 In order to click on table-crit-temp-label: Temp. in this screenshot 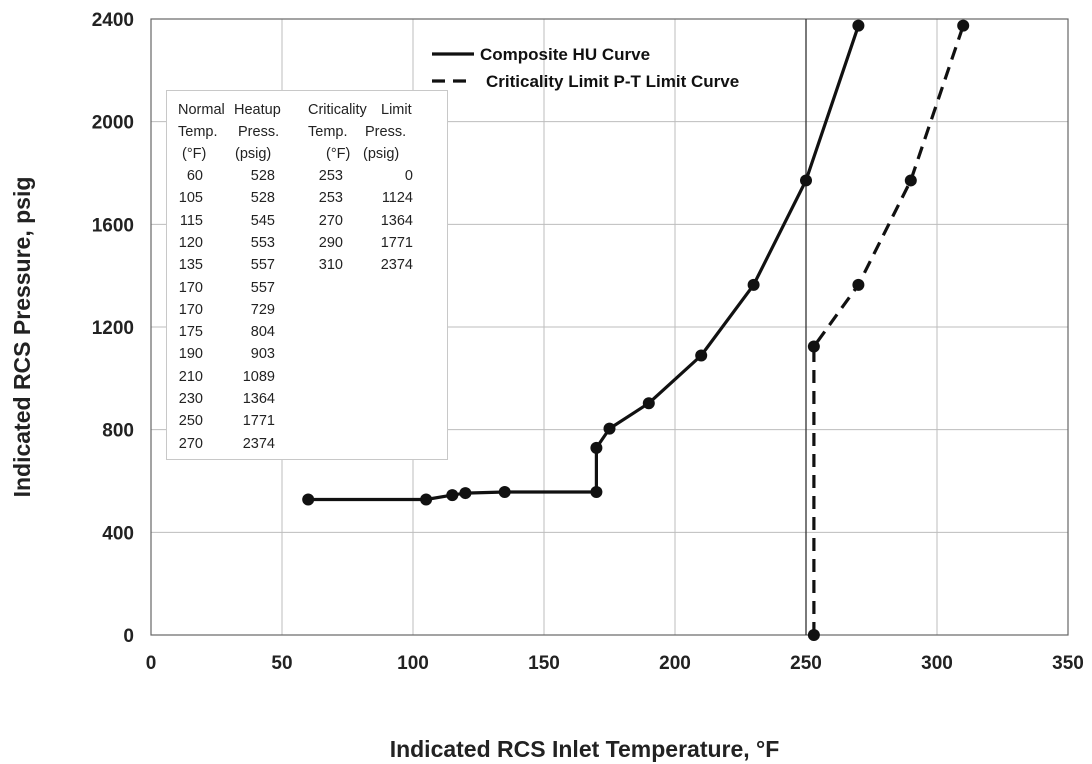, I will do `click(328, 132)`.